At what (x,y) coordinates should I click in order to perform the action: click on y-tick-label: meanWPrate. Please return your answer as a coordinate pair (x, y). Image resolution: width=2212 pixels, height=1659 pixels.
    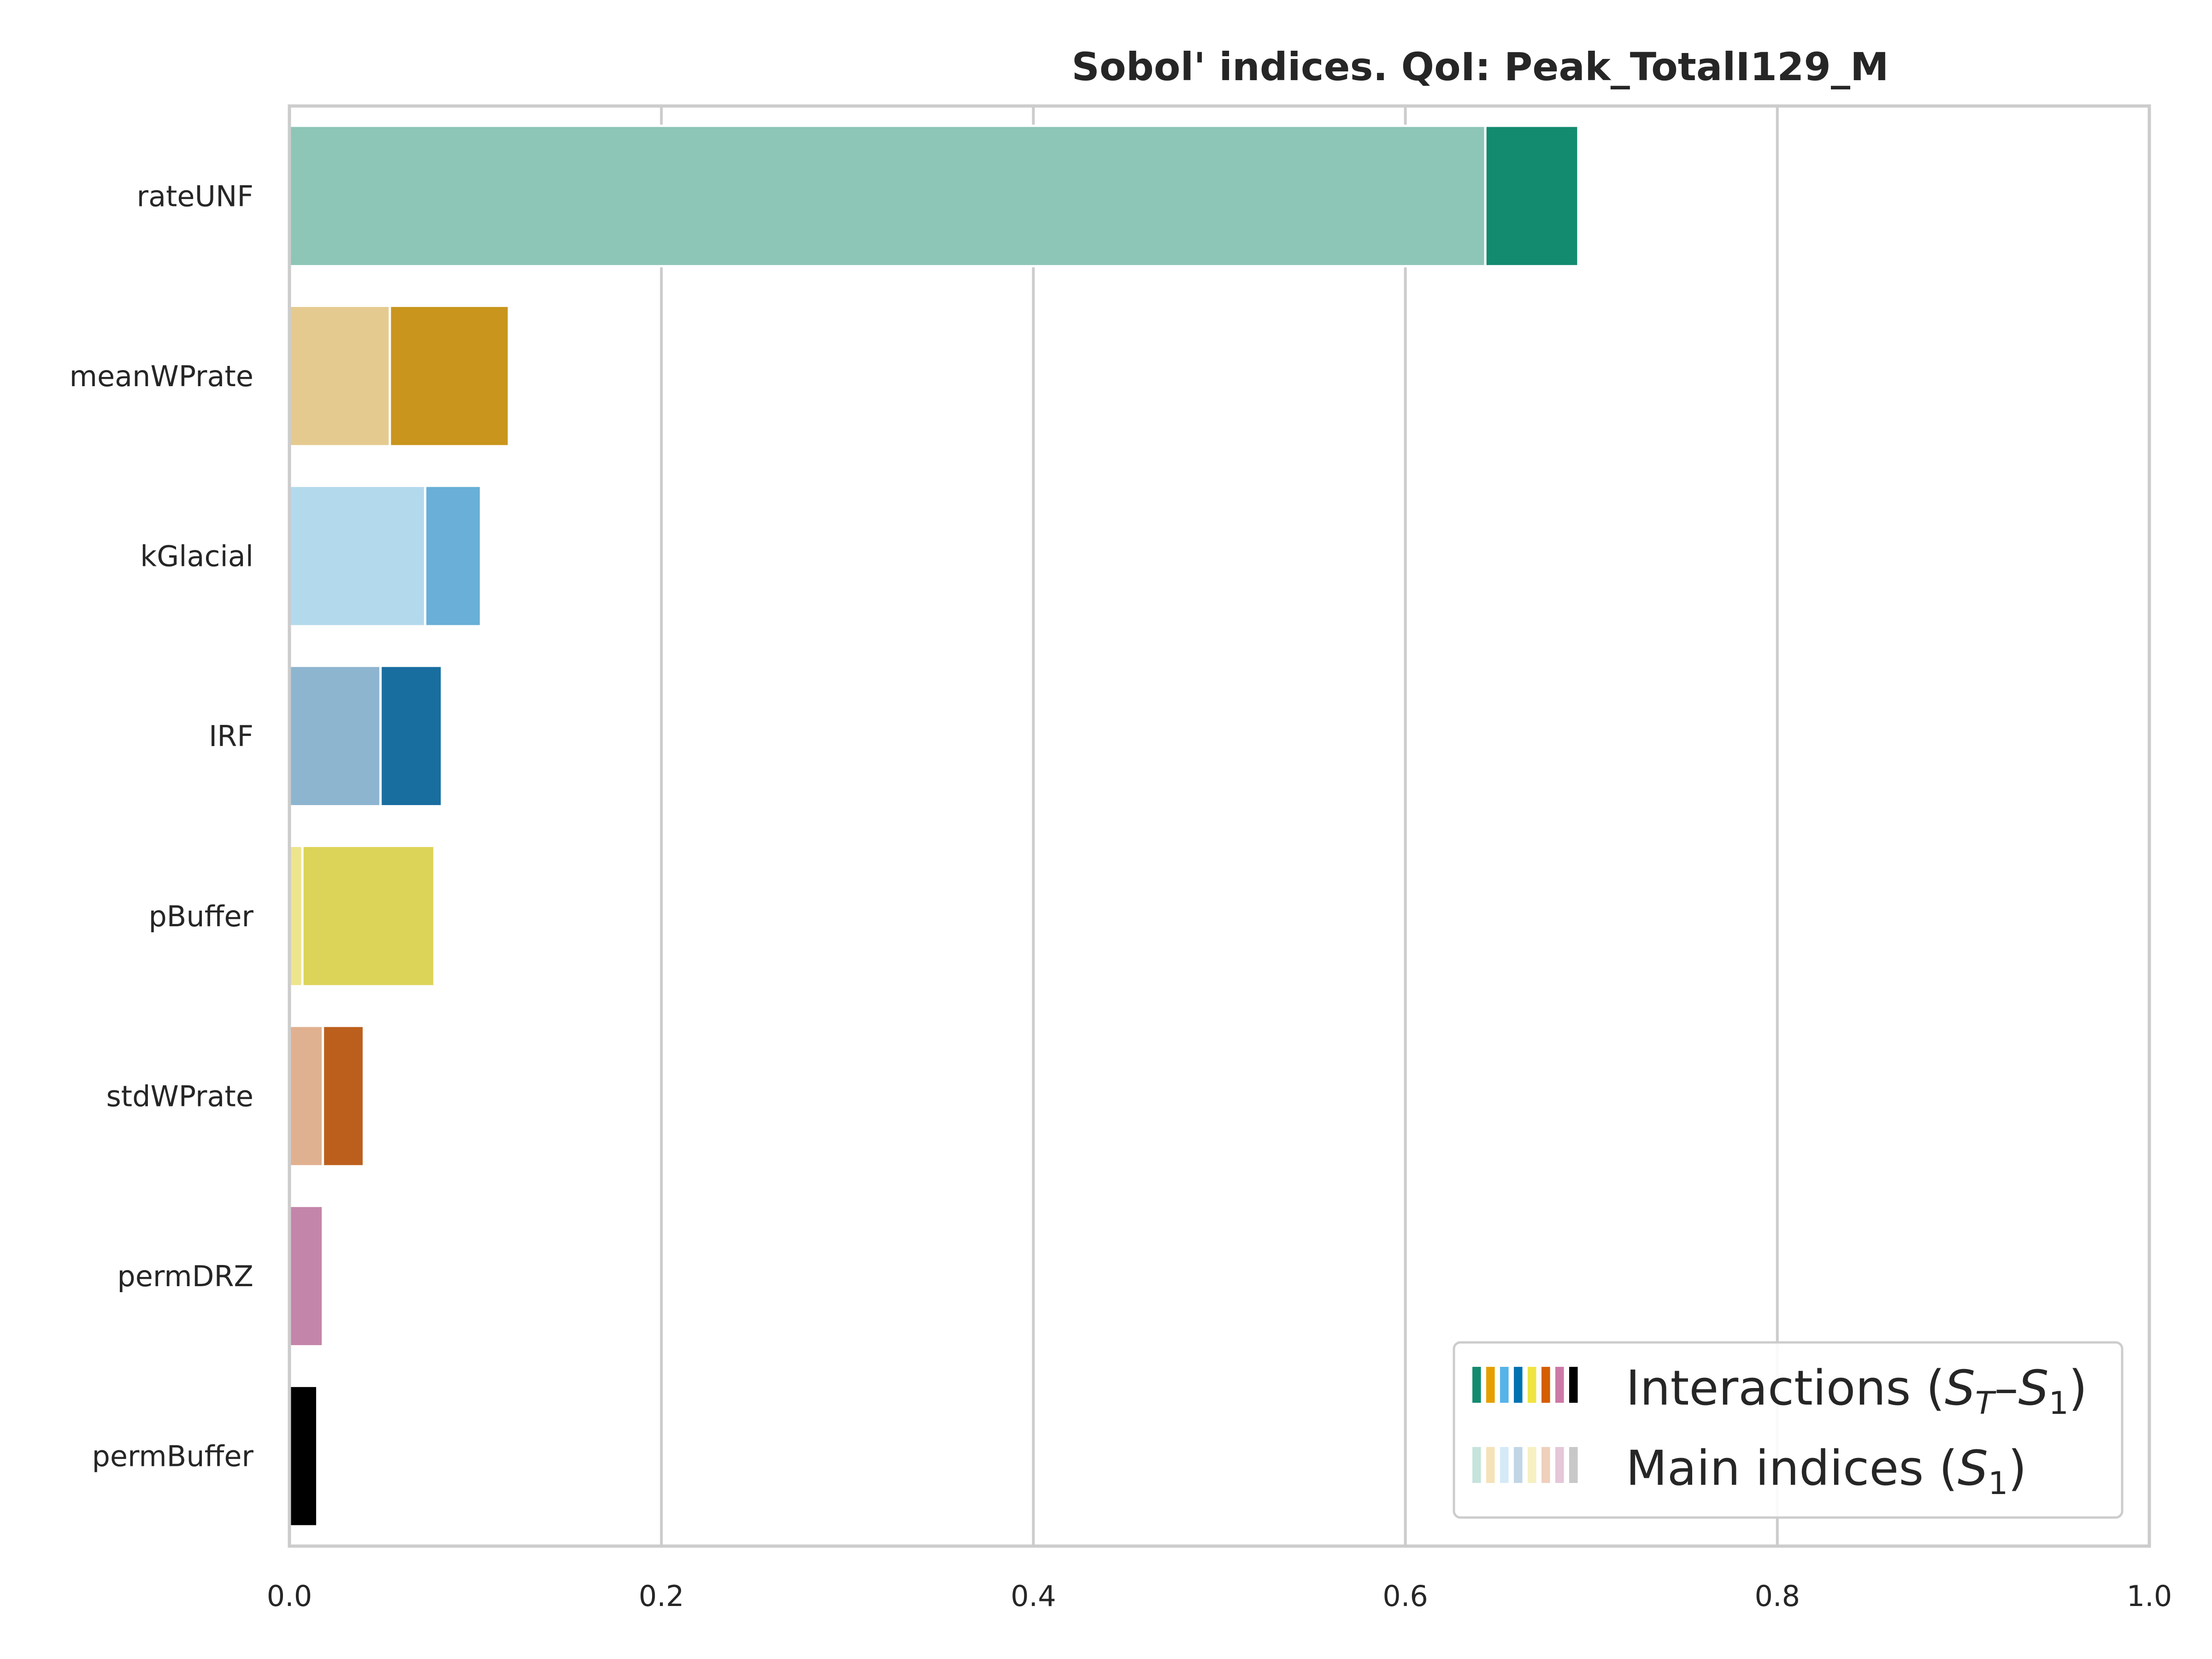
    Looking at the image, I should click on (161, 376).